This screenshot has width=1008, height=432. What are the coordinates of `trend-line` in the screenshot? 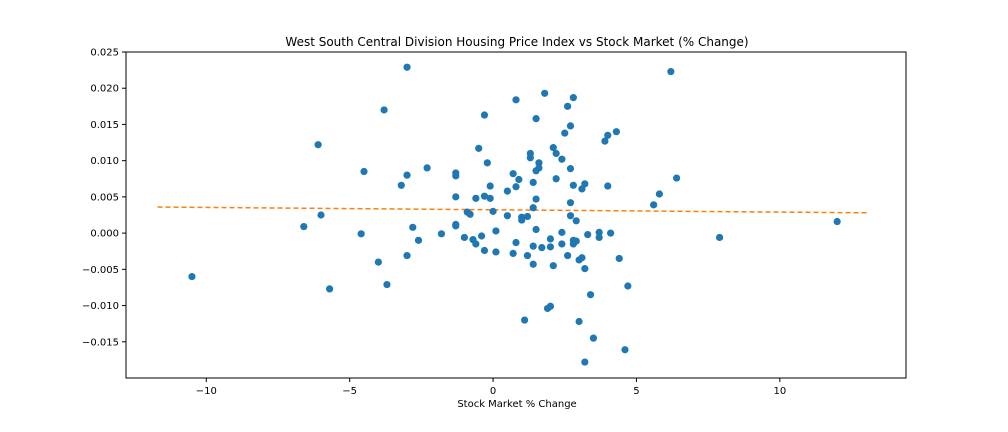 It's located at (513, 210).